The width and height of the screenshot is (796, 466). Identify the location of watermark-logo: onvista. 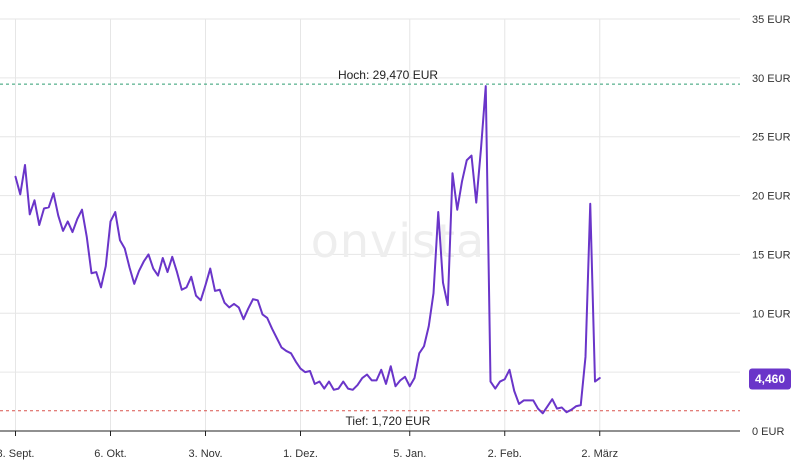
(398, 241).